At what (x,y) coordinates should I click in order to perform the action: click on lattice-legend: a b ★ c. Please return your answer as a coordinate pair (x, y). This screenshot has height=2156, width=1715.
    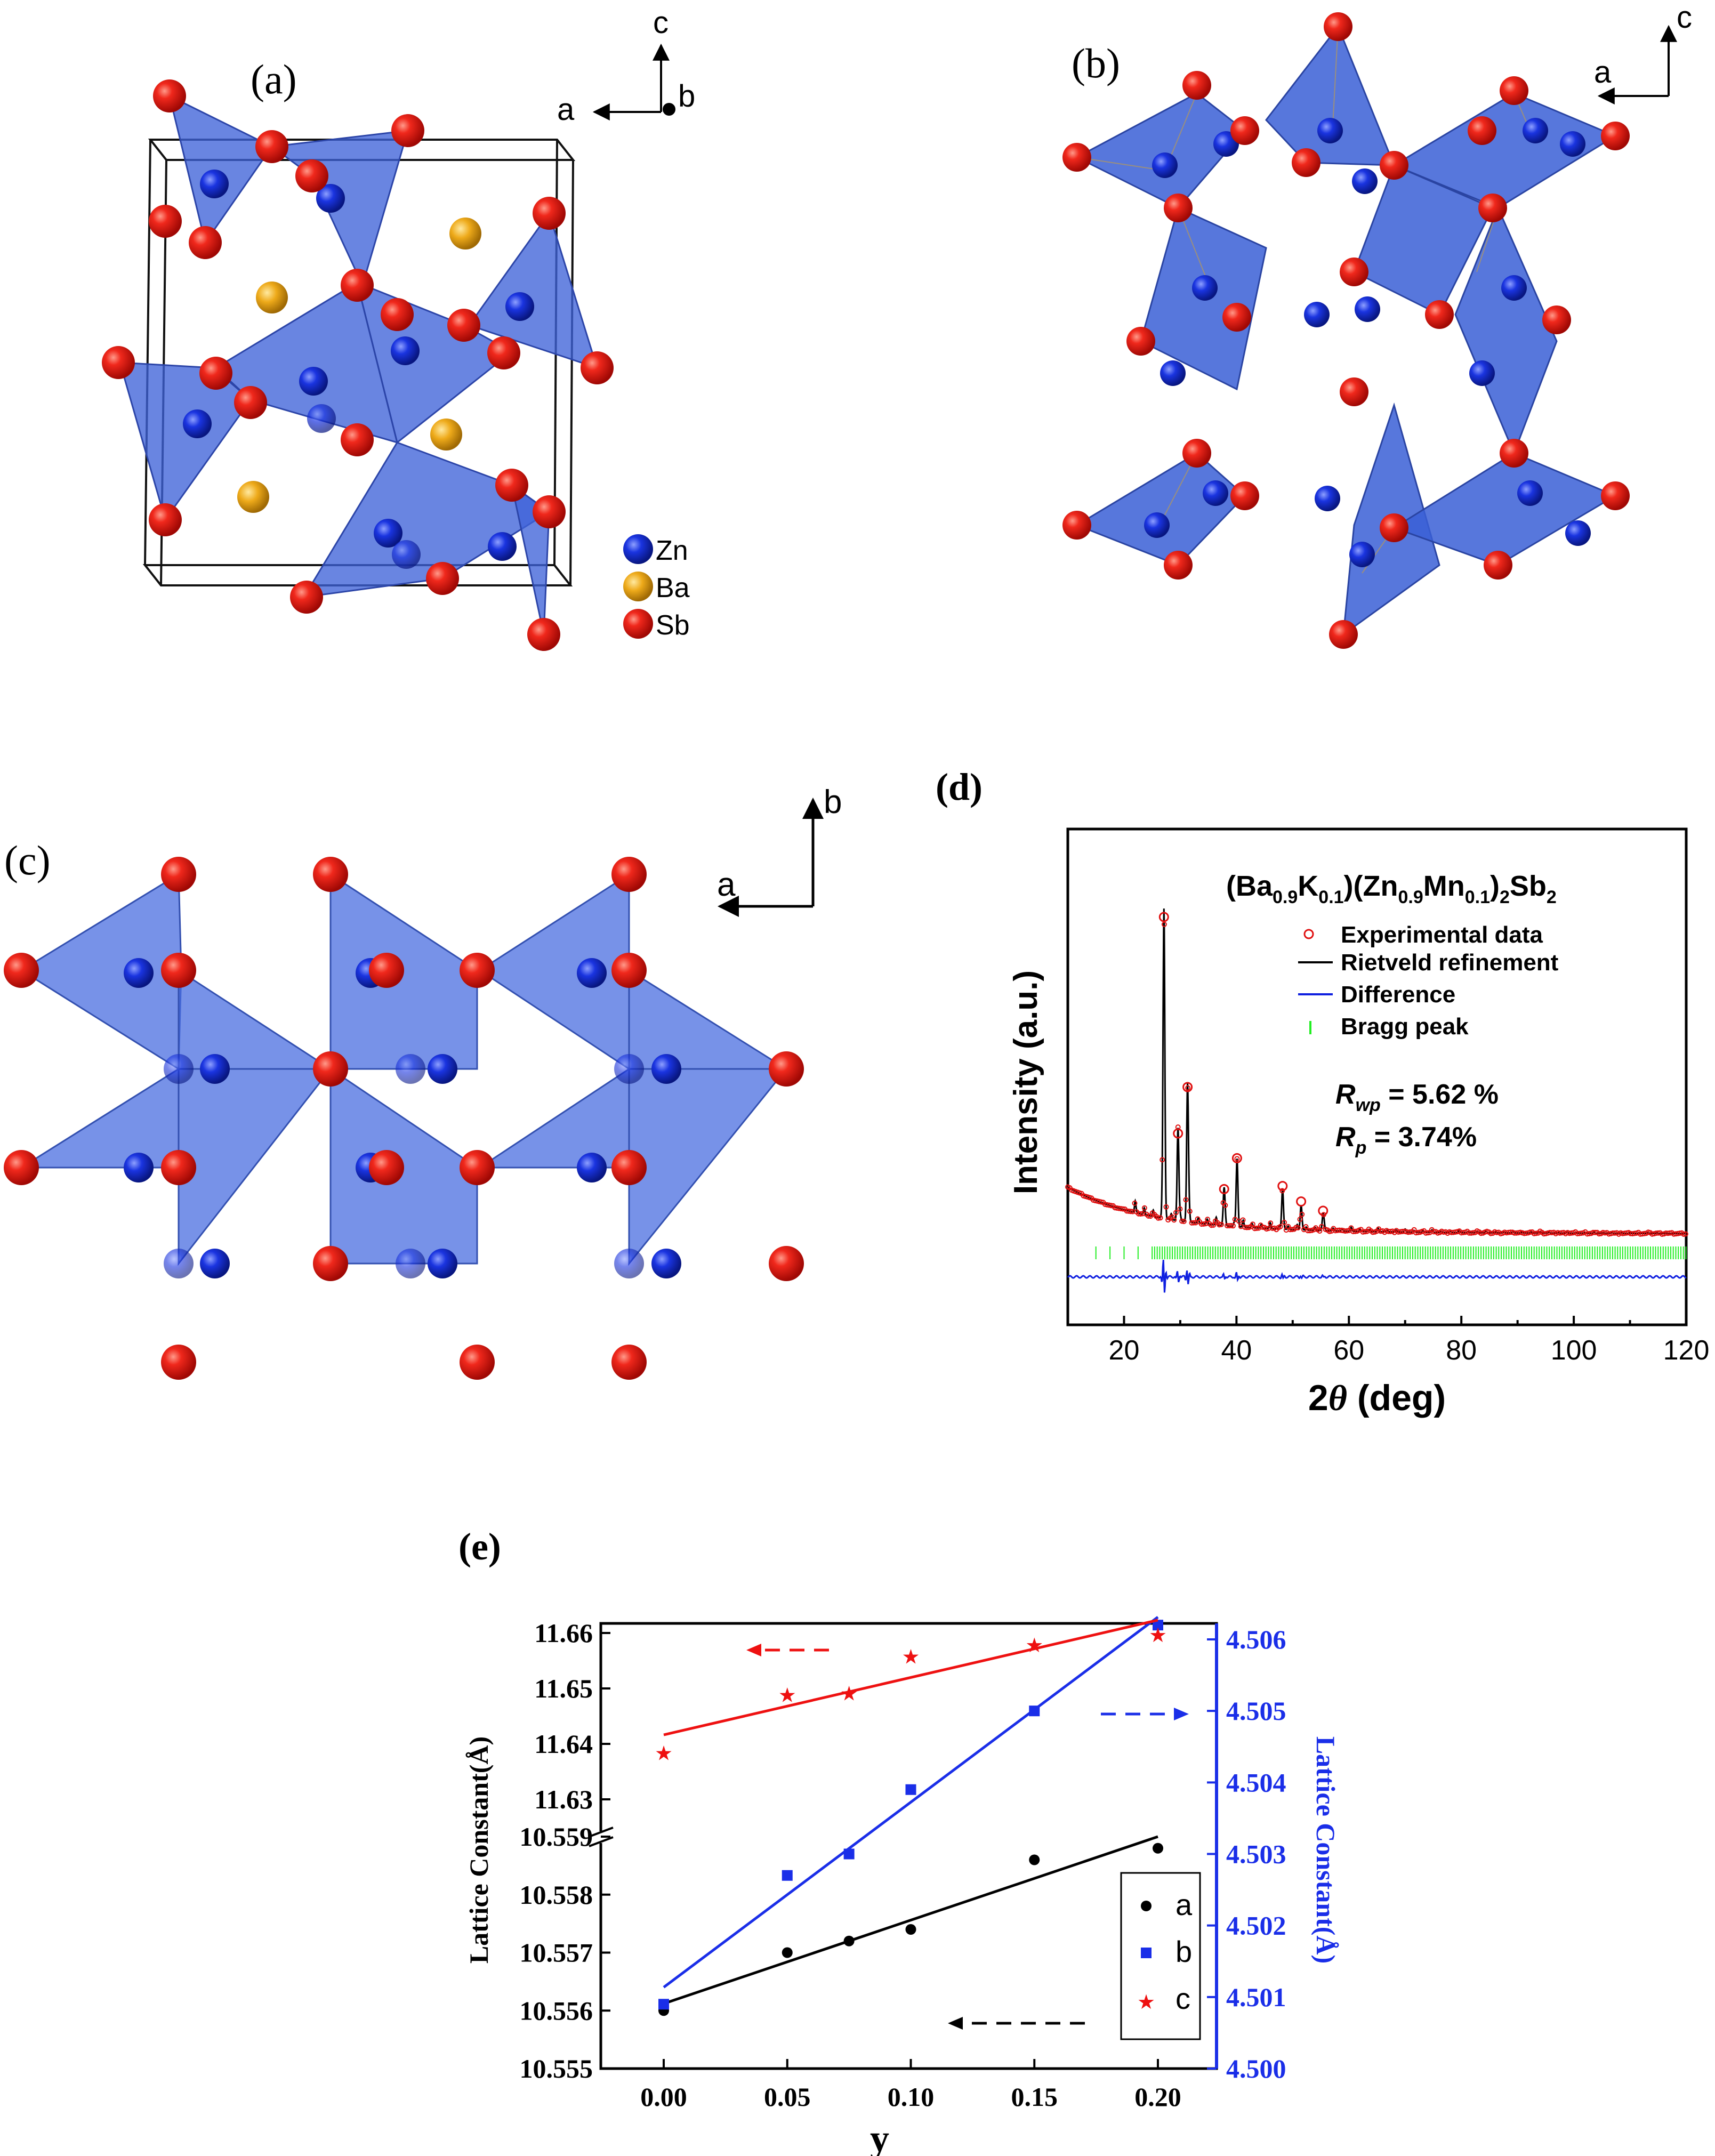
    Looking at the image, I should click on (1161, 1956).